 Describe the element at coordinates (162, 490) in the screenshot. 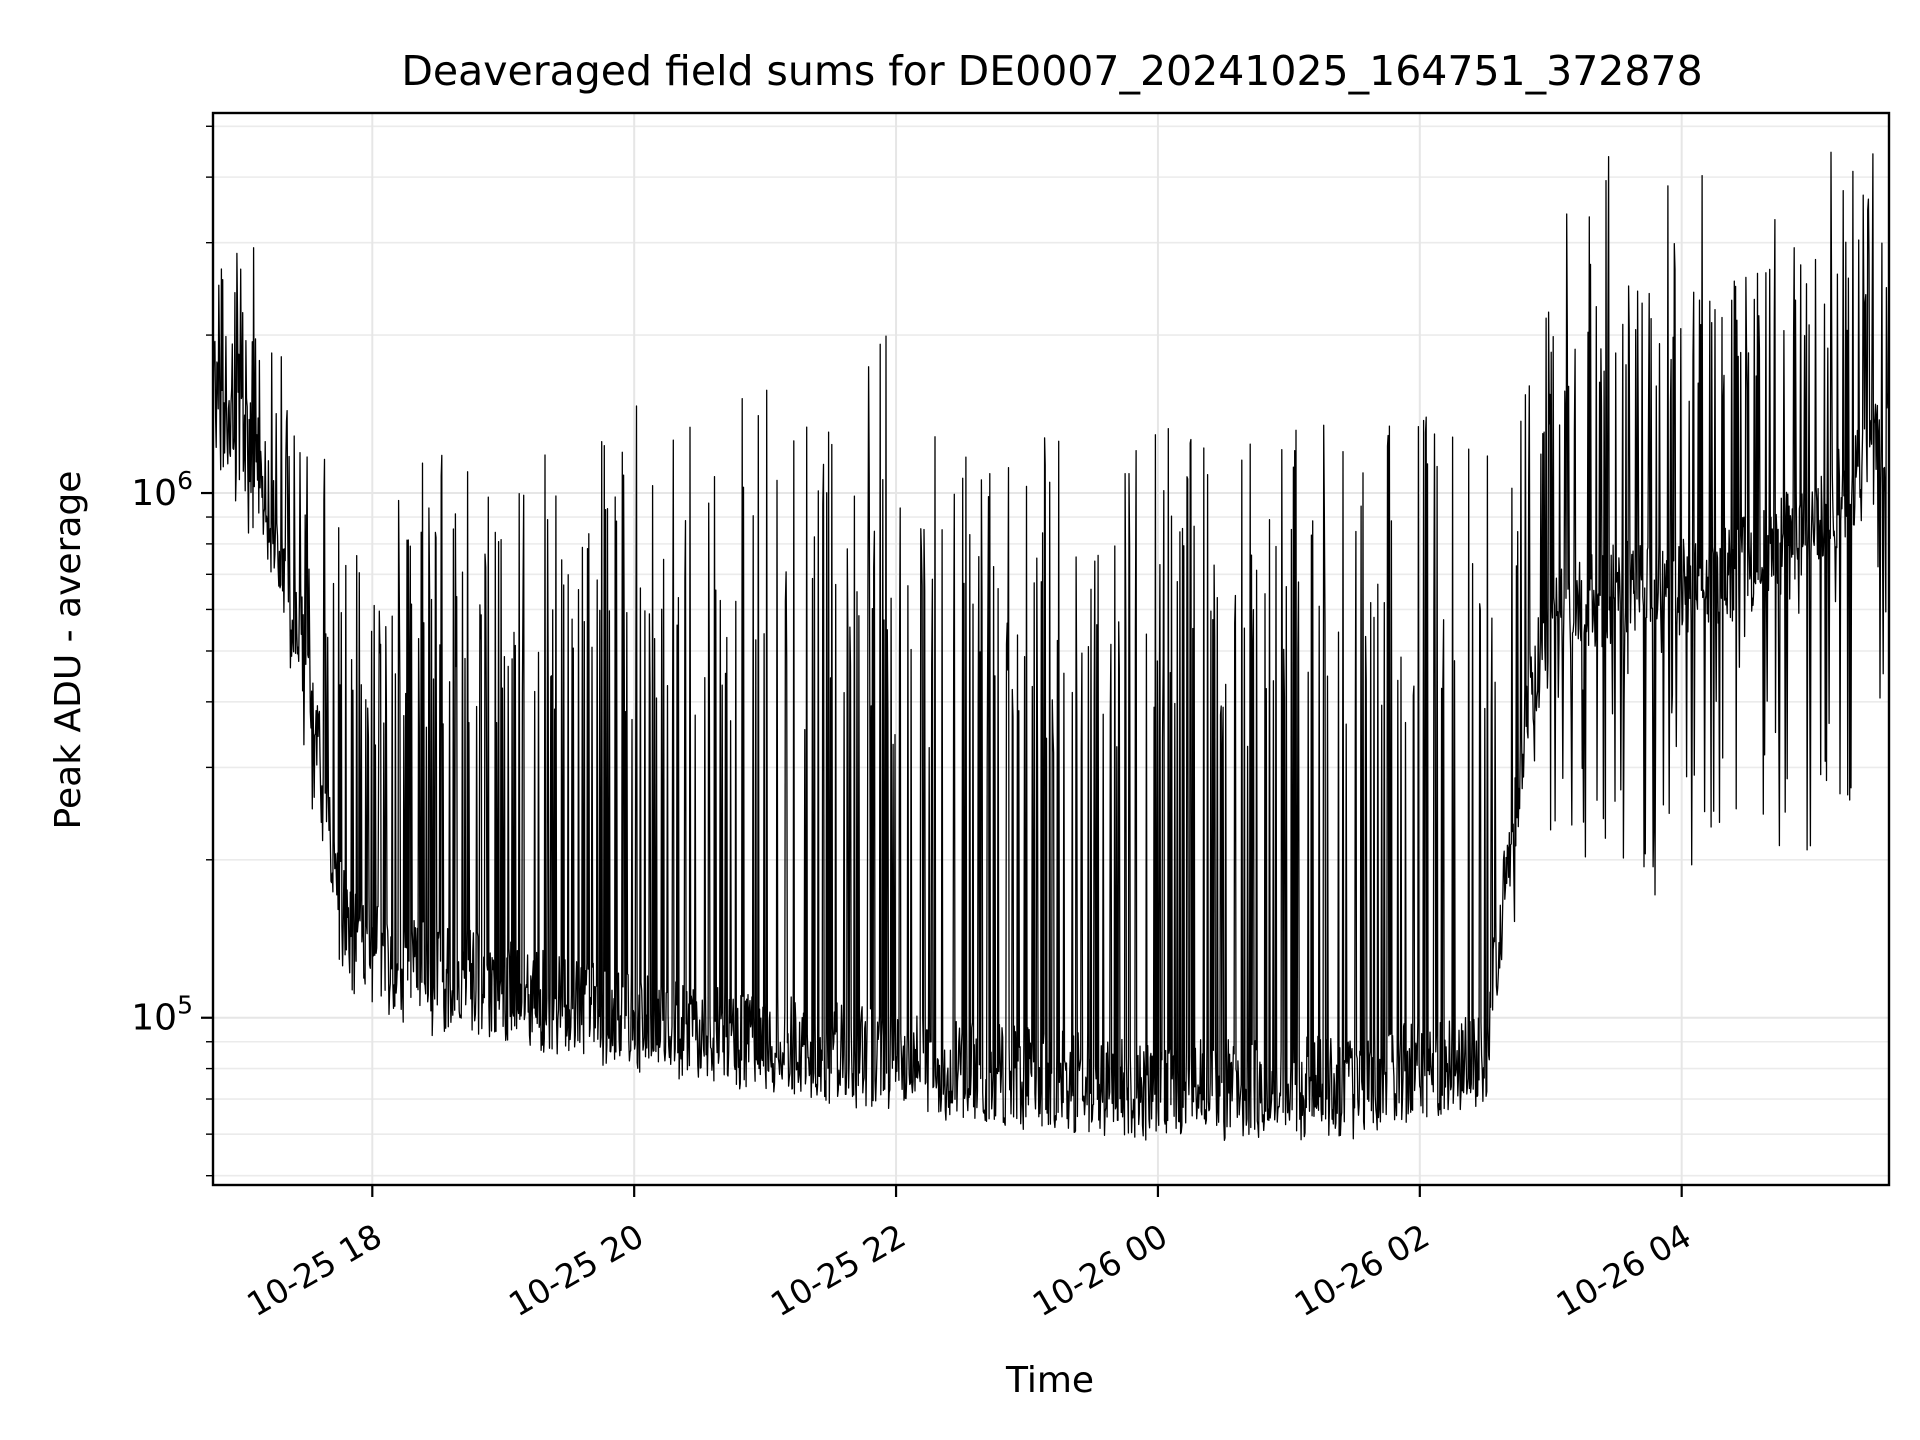

I see `y-tick-label: 10⁶` at that location.